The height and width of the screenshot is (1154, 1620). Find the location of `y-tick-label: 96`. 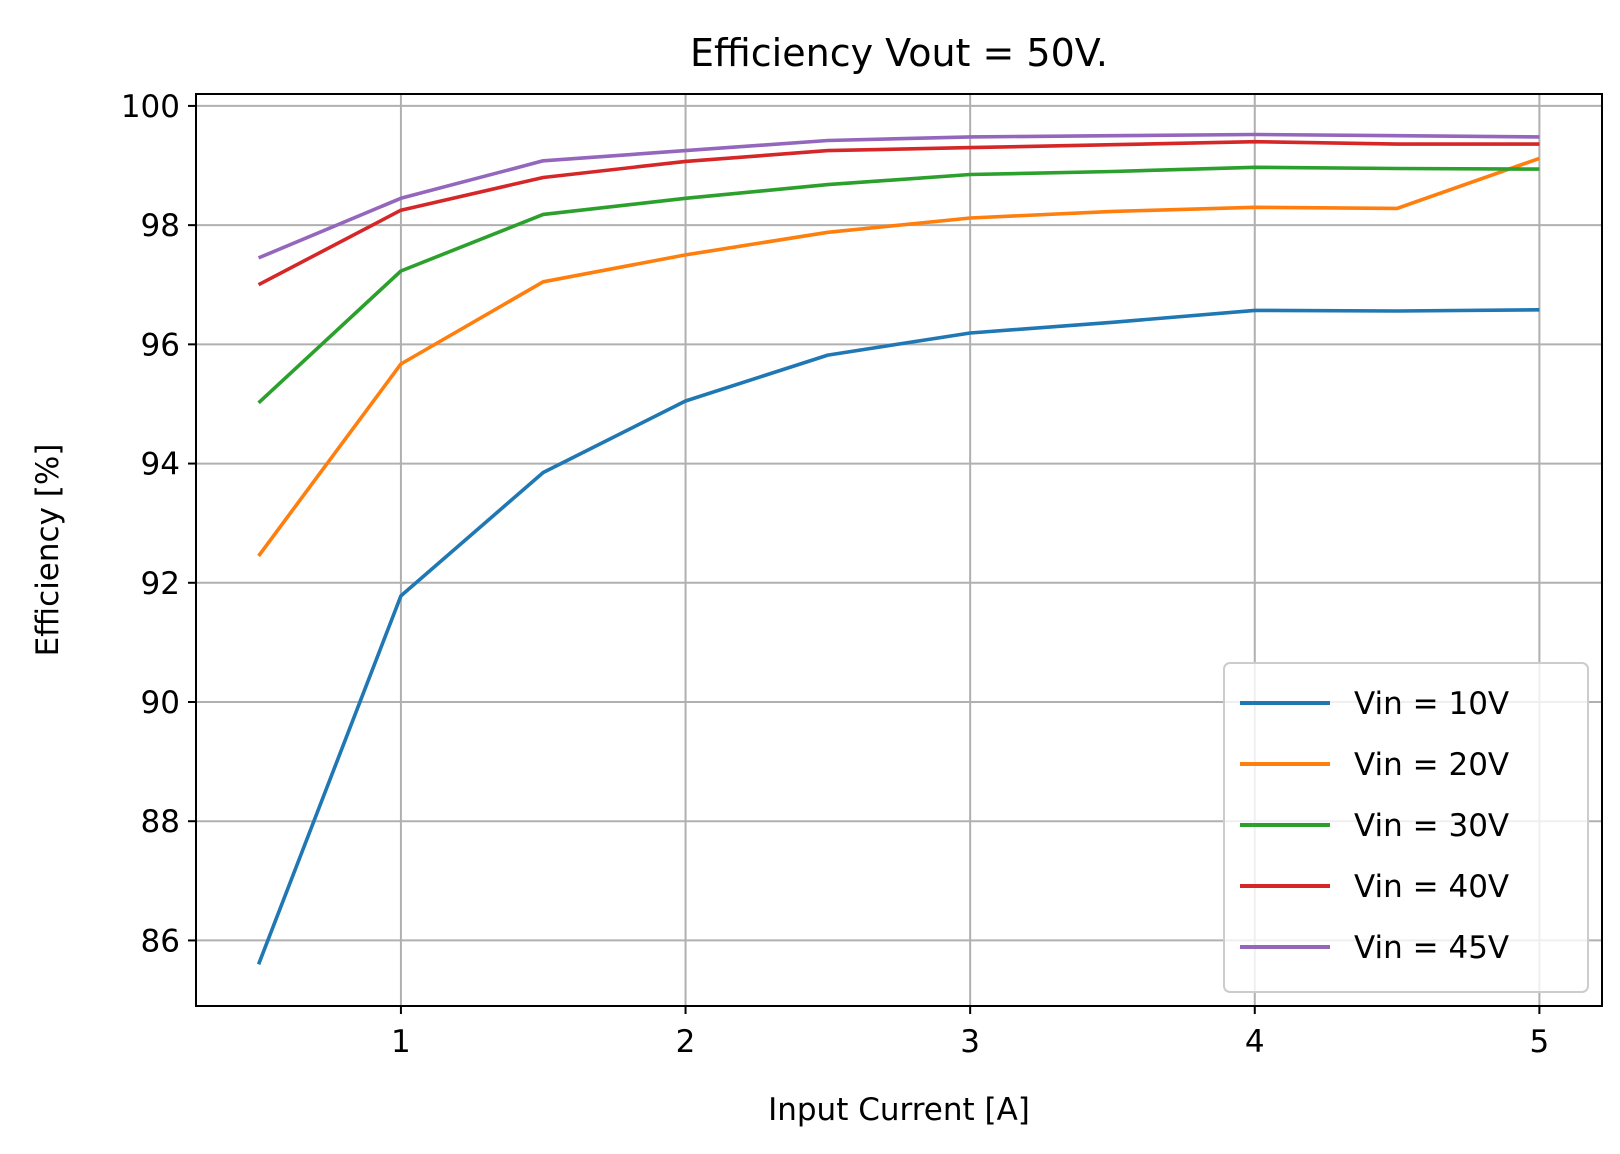

y-tick-label: 96 is located at coordinates (160, 345).